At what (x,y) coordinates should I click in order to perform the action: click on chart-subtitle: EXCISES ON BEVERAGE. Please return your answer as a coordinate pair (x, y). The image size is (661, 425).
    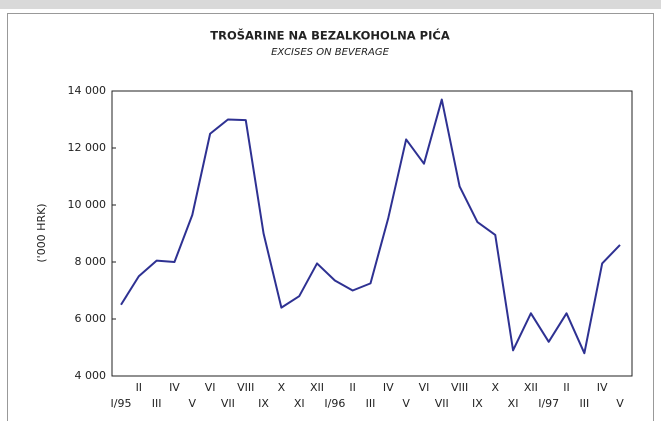
    Looking at the image, I should click on (330, 52).